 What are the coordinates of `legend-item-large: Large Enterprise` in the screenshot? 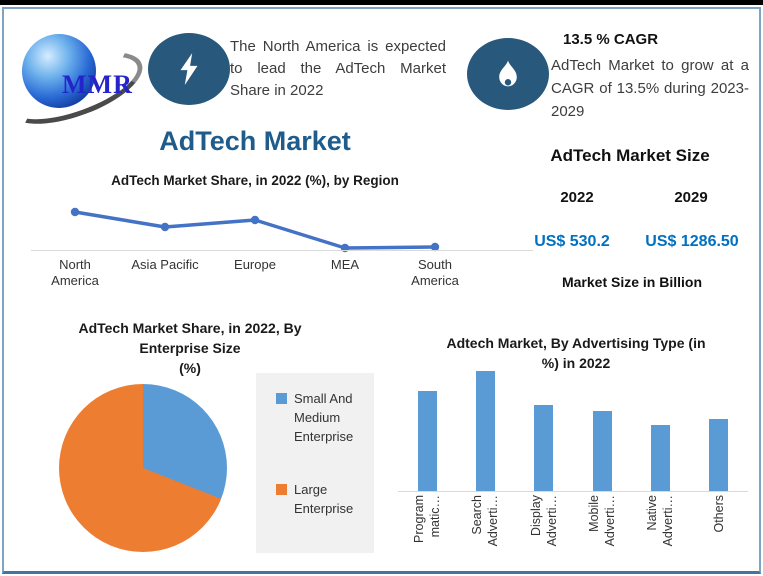 It's located at (325, 499).